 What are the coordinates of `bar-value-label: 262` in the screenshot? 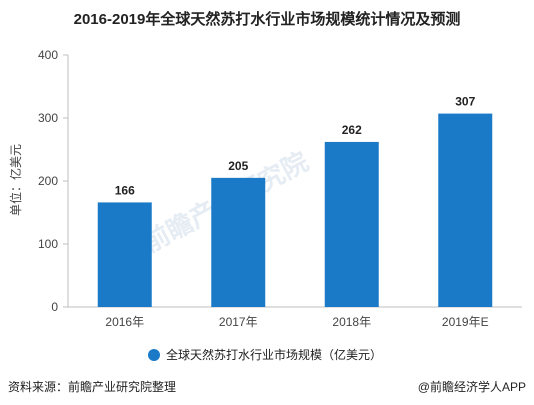 It's located at (352, 130).